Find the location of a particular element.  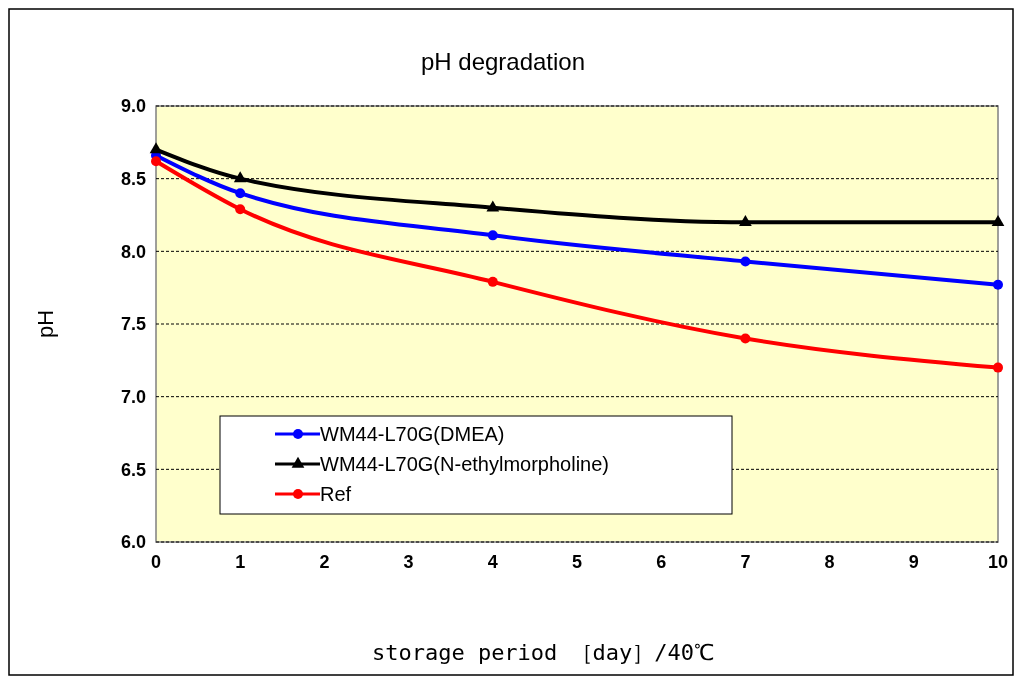

x-tick-label: 1 is located at coordinates (240, 562).